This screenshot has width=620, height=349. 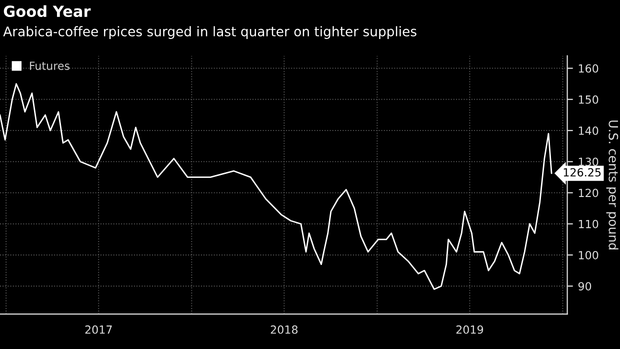 What do you see at coordinates (588, 130) in the screenshot?
I see `y-tick-label: 140` at bounding box center [588, 130].